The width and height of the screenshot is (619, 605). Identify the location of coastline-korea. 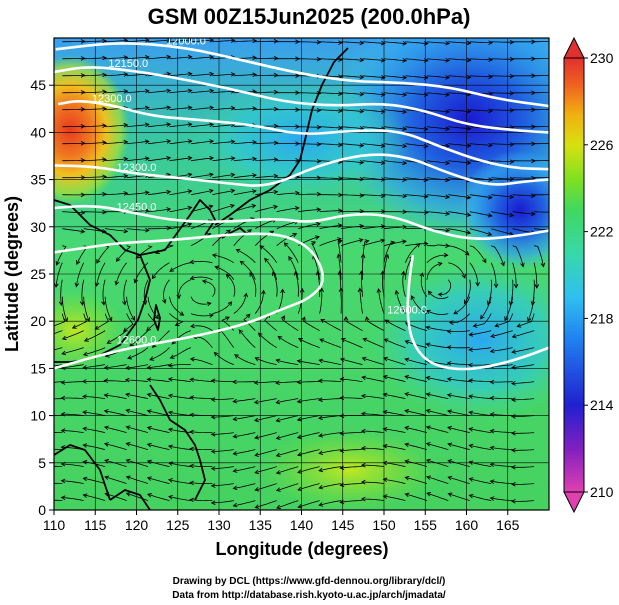
(177, 227).